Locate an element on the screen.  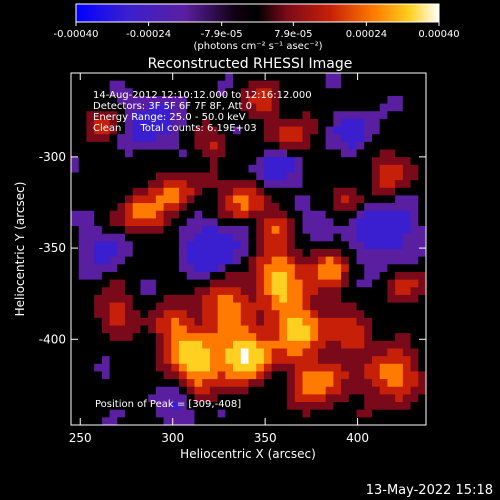
info-detectors: Detectors: 3F 5F 6F 7F 8F, Att 0 is located at coordinates (172, 106).